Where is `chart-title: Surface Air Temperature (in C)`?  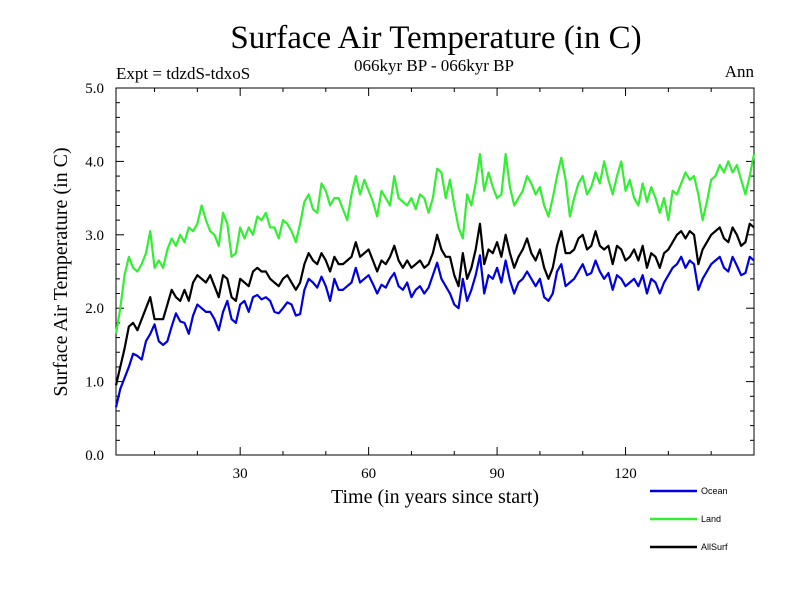
chart-title: Surface Air Temperature (in C) is located at coordinates (435, 38).